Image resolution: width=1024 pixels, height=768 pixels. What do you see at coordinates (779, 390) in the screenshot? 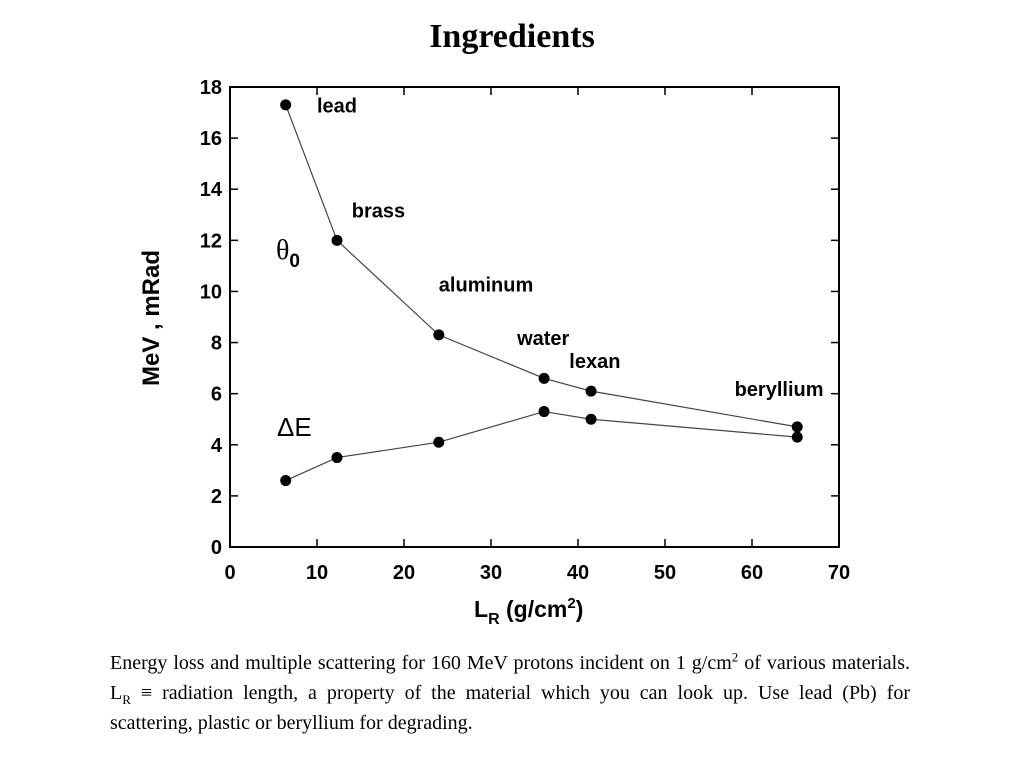
I see `annotation-beryllium: beryllium` at bounding box center [779, 390].